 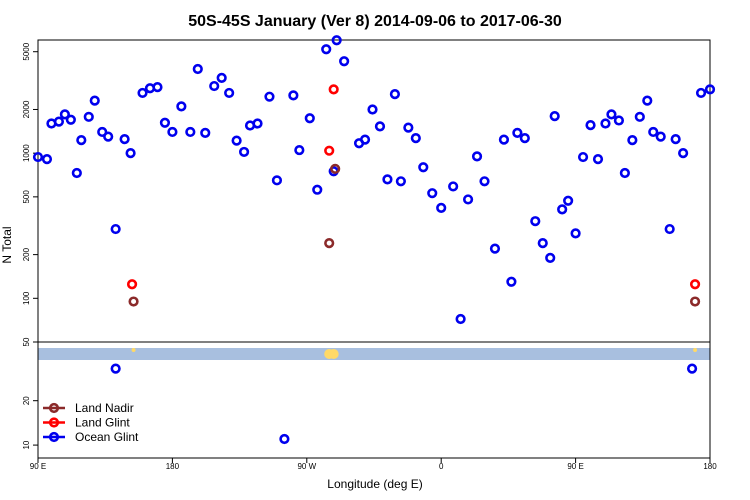 I want to click on legend-label: Land Nadir, so click(x=104, y=408).